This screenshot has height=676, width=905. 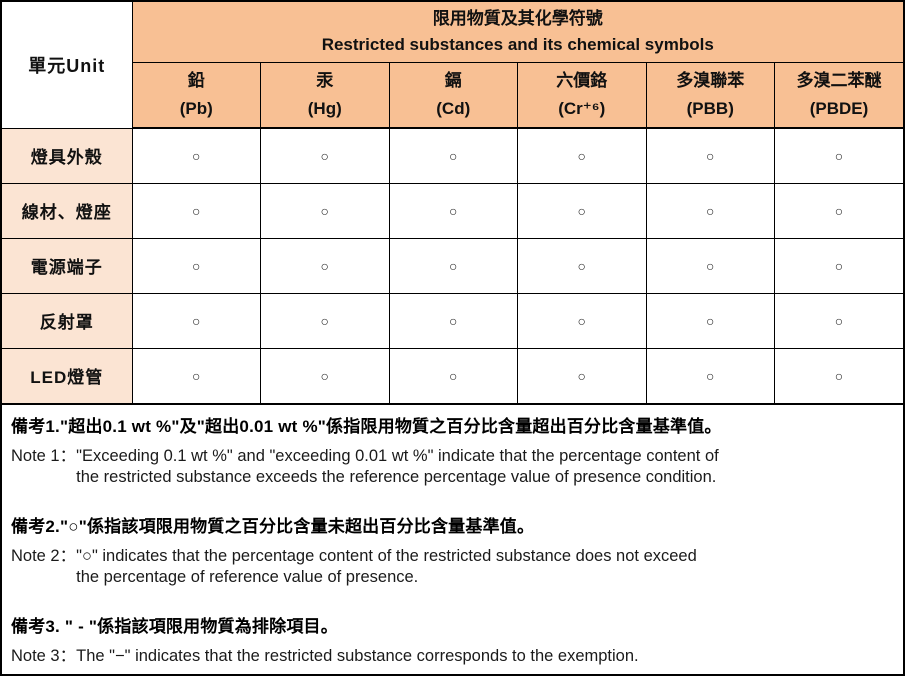 What do you see at coordinates (273, 526) in the screenshot?
I see `note-2-zh: 備考2."○"係指該項限用物質之百分比含量未超出百分比含量基準值。` at bounding box center [273, 526].